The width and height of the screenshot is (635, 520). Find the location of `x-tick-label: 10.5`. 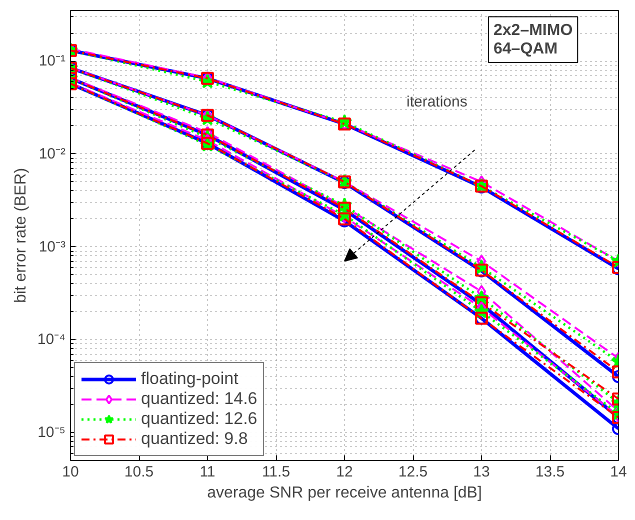

x-tick-label: 10.5 is located at coordinates (139, 472).